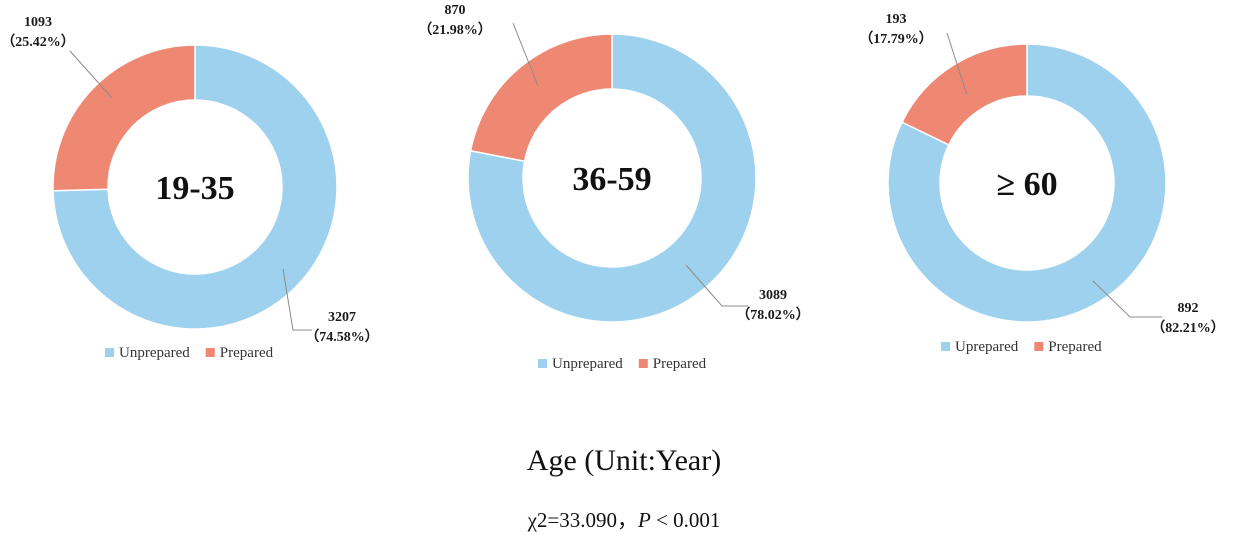 The width and height of the screenshot is (1248, 547). What do you see at coordinates (624, 460) in the screenshot?
I see `x-axis-title: Age (Unit:Year)` at bounding box center [624, 460].